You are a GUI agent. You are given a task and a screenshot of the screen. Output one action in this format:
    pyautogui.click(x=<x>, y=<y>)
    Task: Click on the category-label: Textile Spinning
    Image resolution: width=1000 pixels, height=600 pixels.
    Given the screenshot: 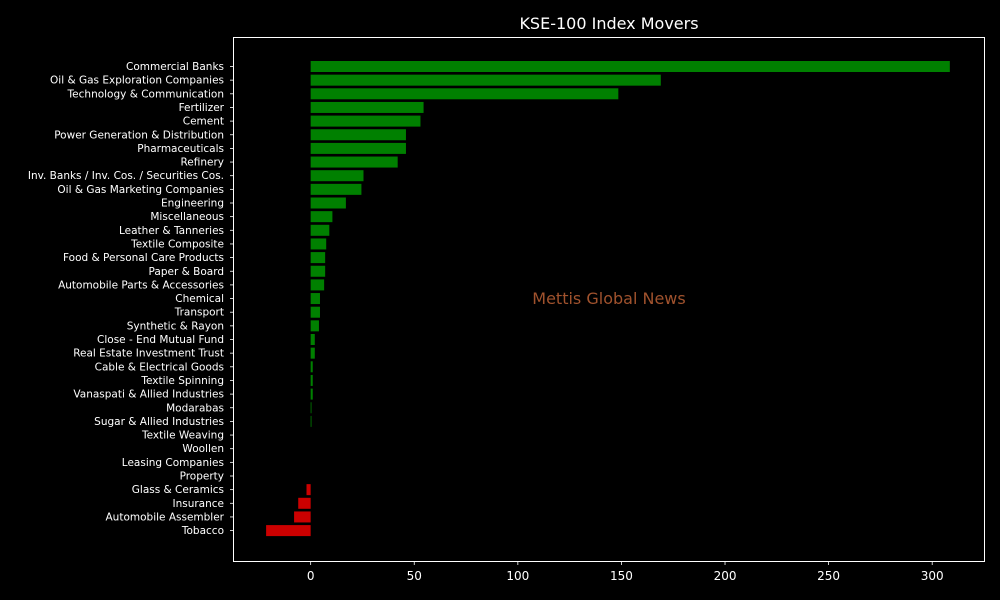 What is the action you would take?
    pyautogui.click(x=182, y=381)
    